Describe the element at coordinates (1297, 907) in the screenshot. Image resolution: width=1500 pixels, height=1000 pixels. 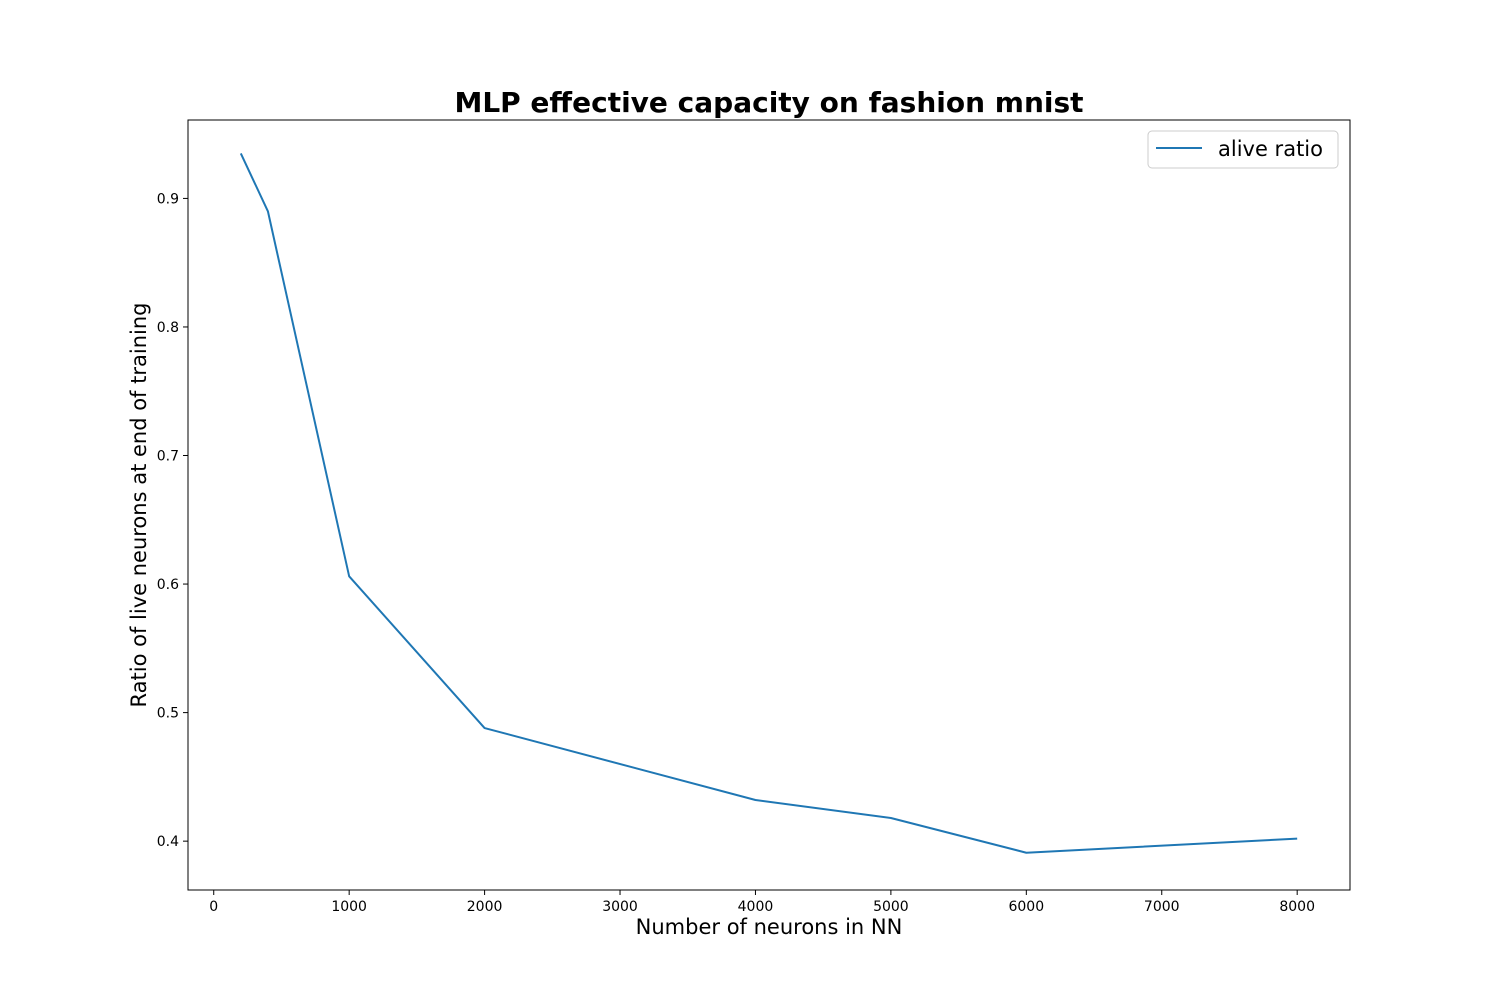
I see `x-tick-label: 8000` at that location.